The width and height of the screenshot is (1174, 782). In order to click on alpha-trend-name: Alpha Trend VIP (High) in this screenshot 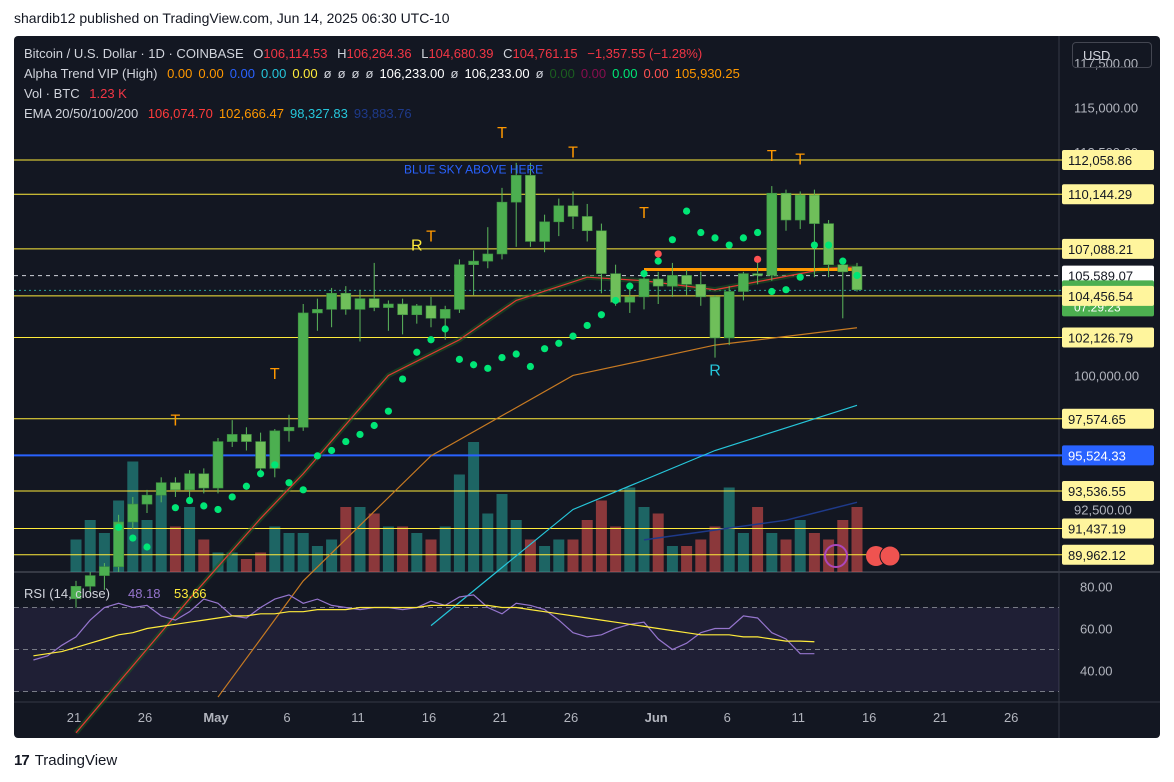, I will do `click(91, 73)`.